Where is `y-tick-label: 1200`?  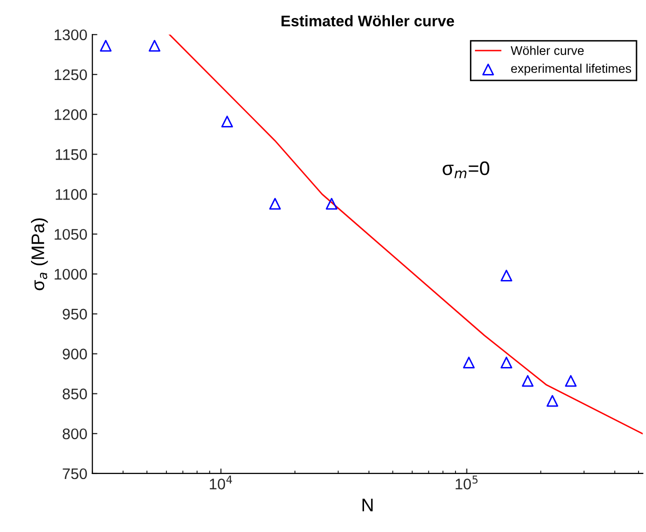
y-tick-label: 1200 is located at coordinates (70, 114).